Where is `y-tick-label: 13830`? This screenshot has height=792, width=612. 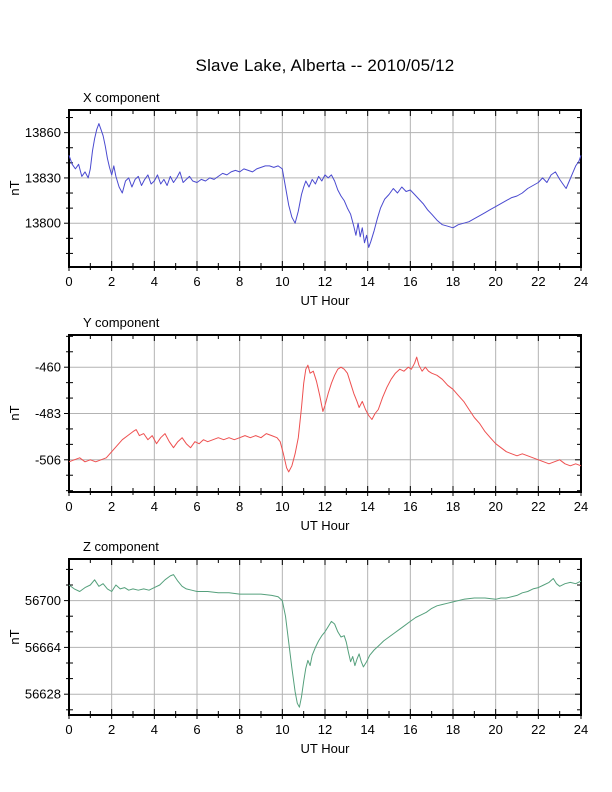 y-tick-label: 13830 is located at coordinates (43, 177).